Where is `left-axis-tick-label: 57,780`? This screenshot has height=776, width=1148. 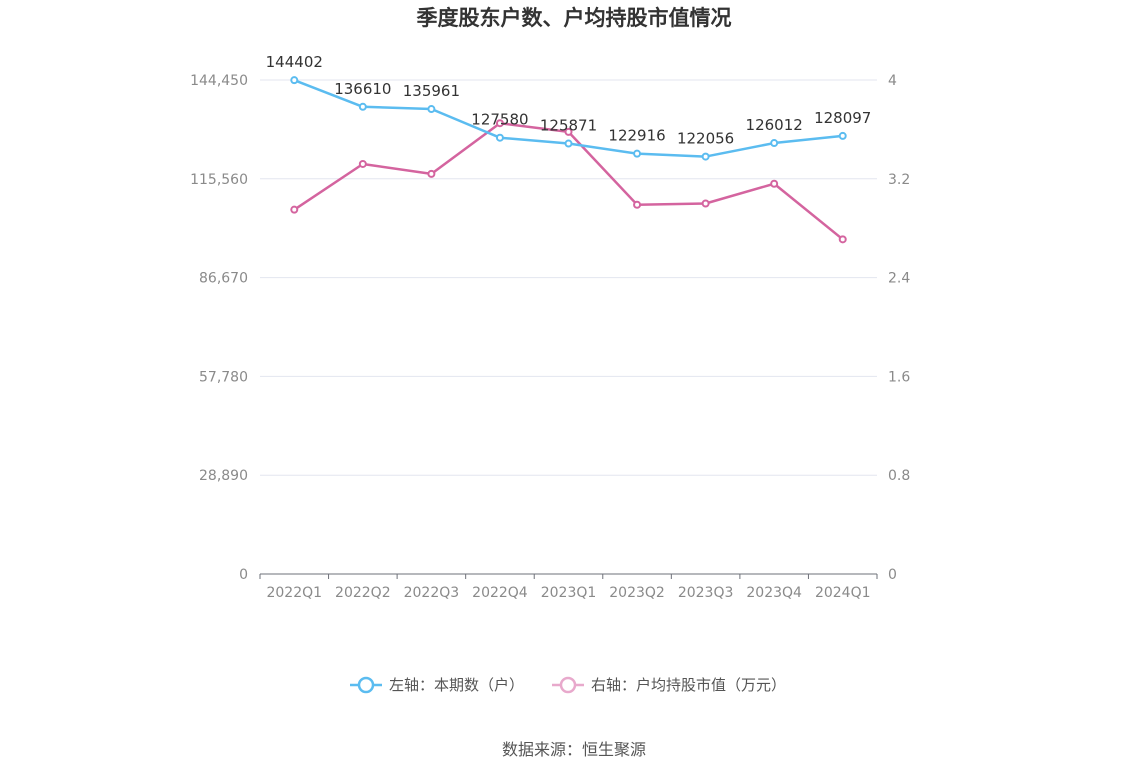 left-axis-tick-label: 57,780 is located at coordinates (223, 377).